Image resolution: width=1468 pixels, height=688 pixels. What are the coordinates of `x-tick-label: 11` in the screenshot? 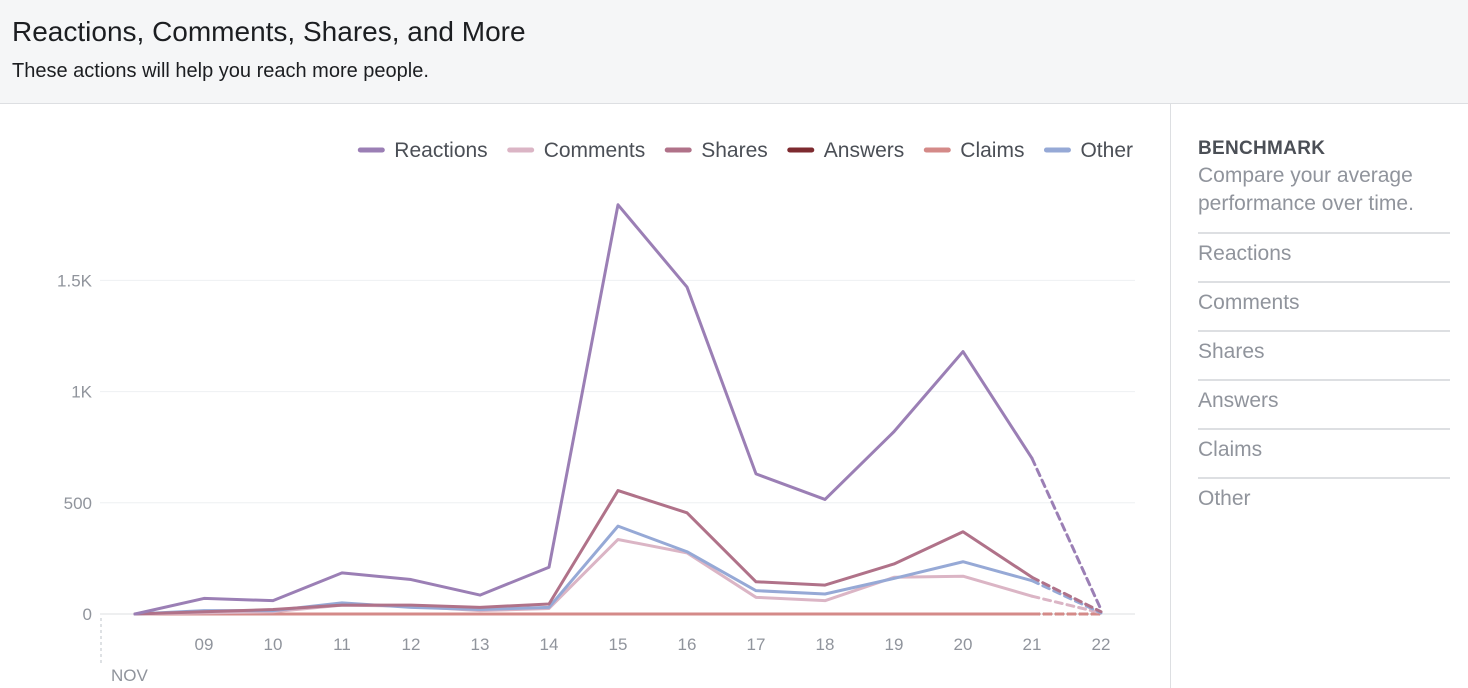 It's located at (342, 644).